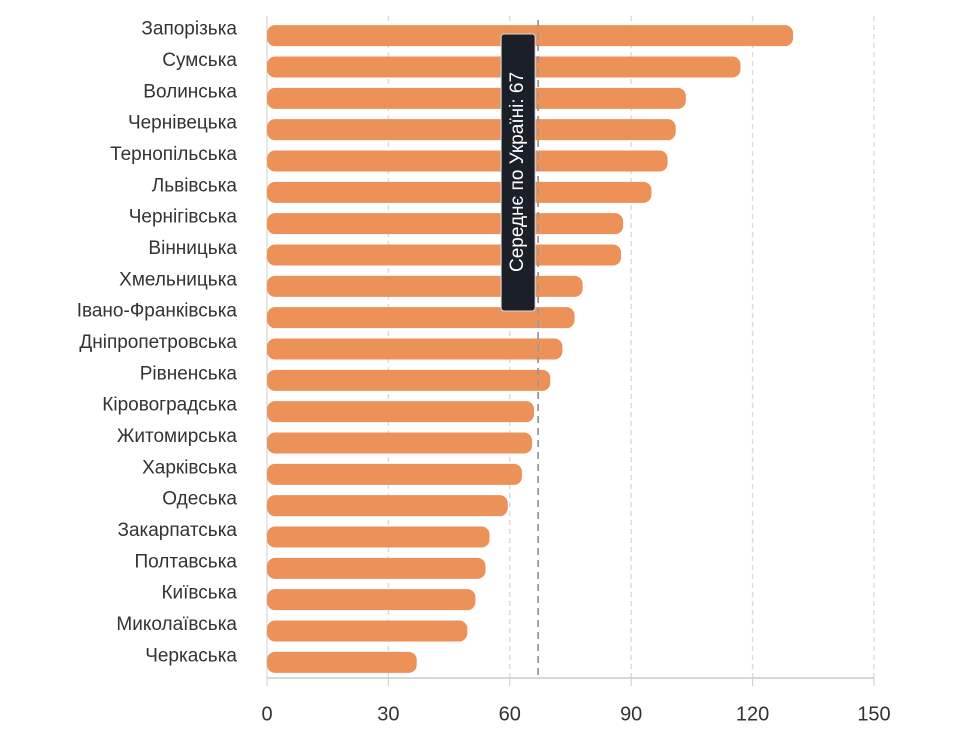 The width and height of the screenshot is (960, 744). I want to click on y-tick-label: Тернопільська, so click(173, 154).